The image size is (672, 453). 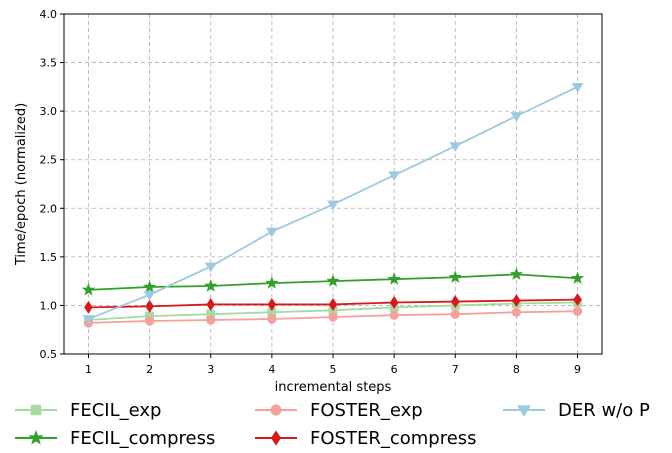 I want to click on legend-item-foster-compress: FOSTER_compress, so click(x=365, y=438).